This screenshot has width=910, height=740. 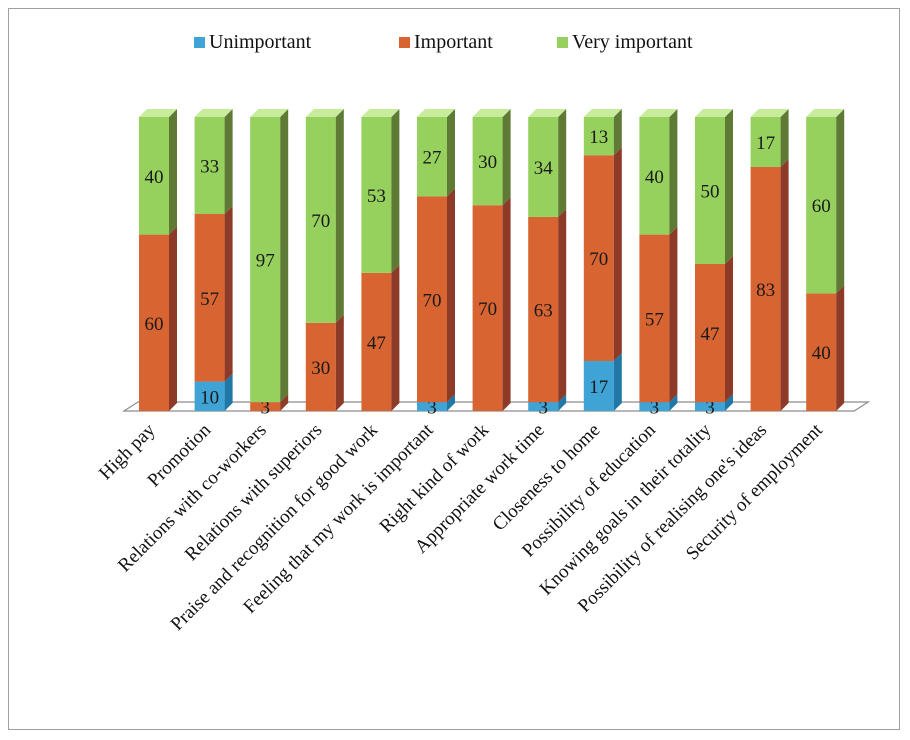 I want to click on data-label-feeling-that-my-work-is-important-very-important: 27, so click(x=432, y=158).